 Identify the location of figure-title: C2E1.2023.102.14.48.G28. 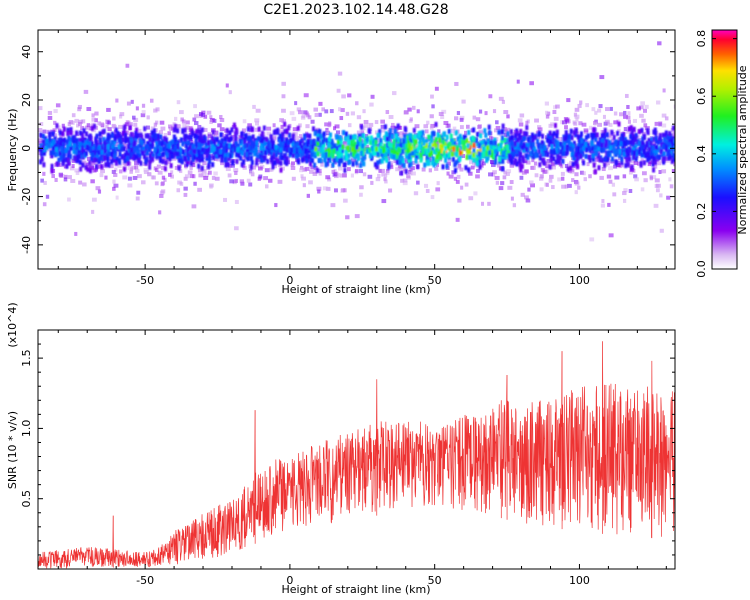
(355, 10).